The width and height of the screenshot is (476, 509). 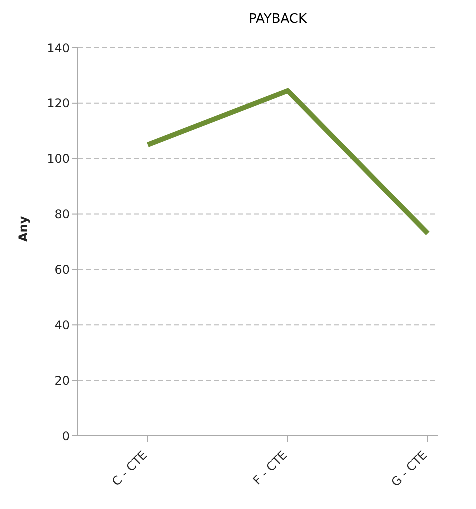 I want to click on x-tick-label: G - CTE, so click(x=409, y=469).